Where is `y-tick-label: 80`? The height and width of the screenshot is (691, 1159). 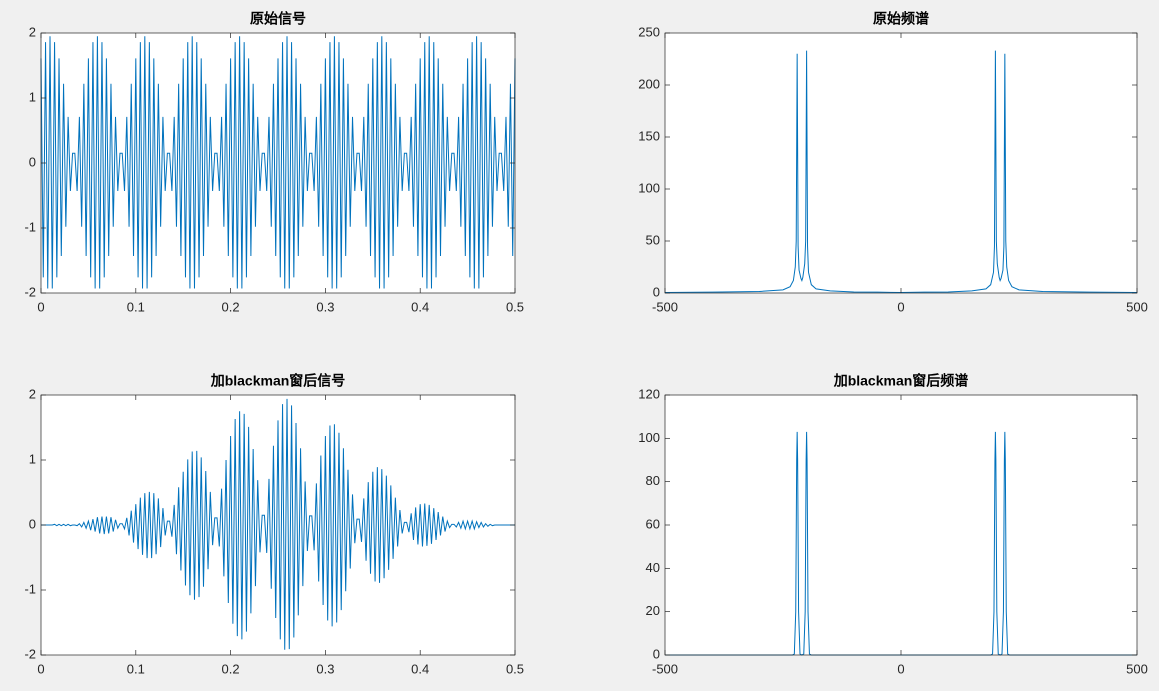
y-tick-label: 80 is located at coordinates (653, 480).